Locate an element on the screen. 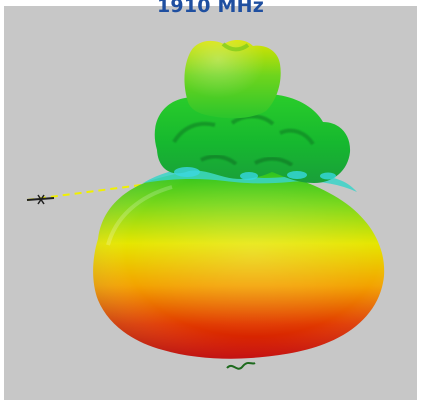  figure-title: 1910 MHz is located at coordinates (210, 8).